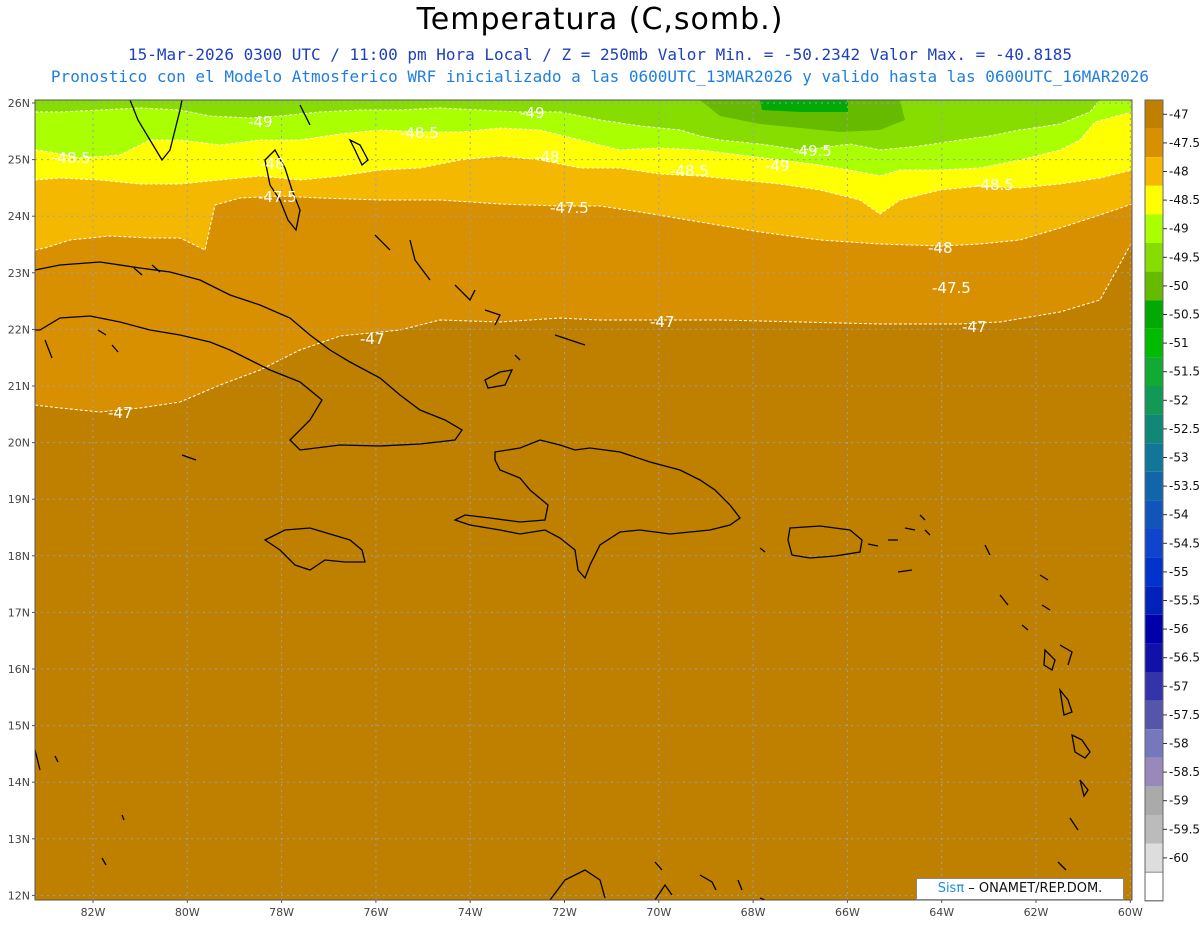  I want to click on lon-tick-label: 74W, so click(470, 912).